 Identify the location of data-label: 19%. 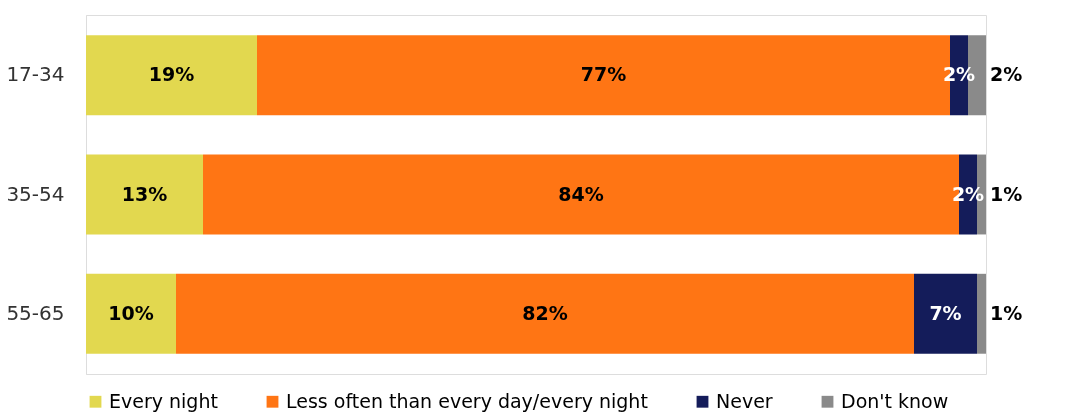
(171, 74).